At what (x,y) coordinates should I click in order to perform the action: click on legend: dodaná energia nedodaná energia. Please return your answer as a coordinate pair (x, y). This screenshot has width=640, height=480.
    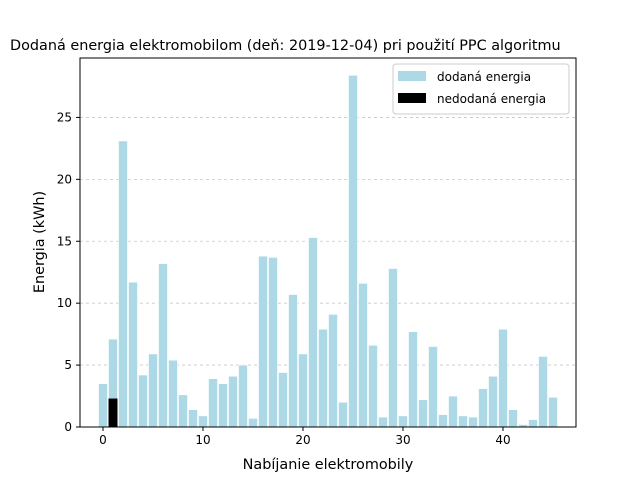
    Looking at the image, I should click on (481, 89).